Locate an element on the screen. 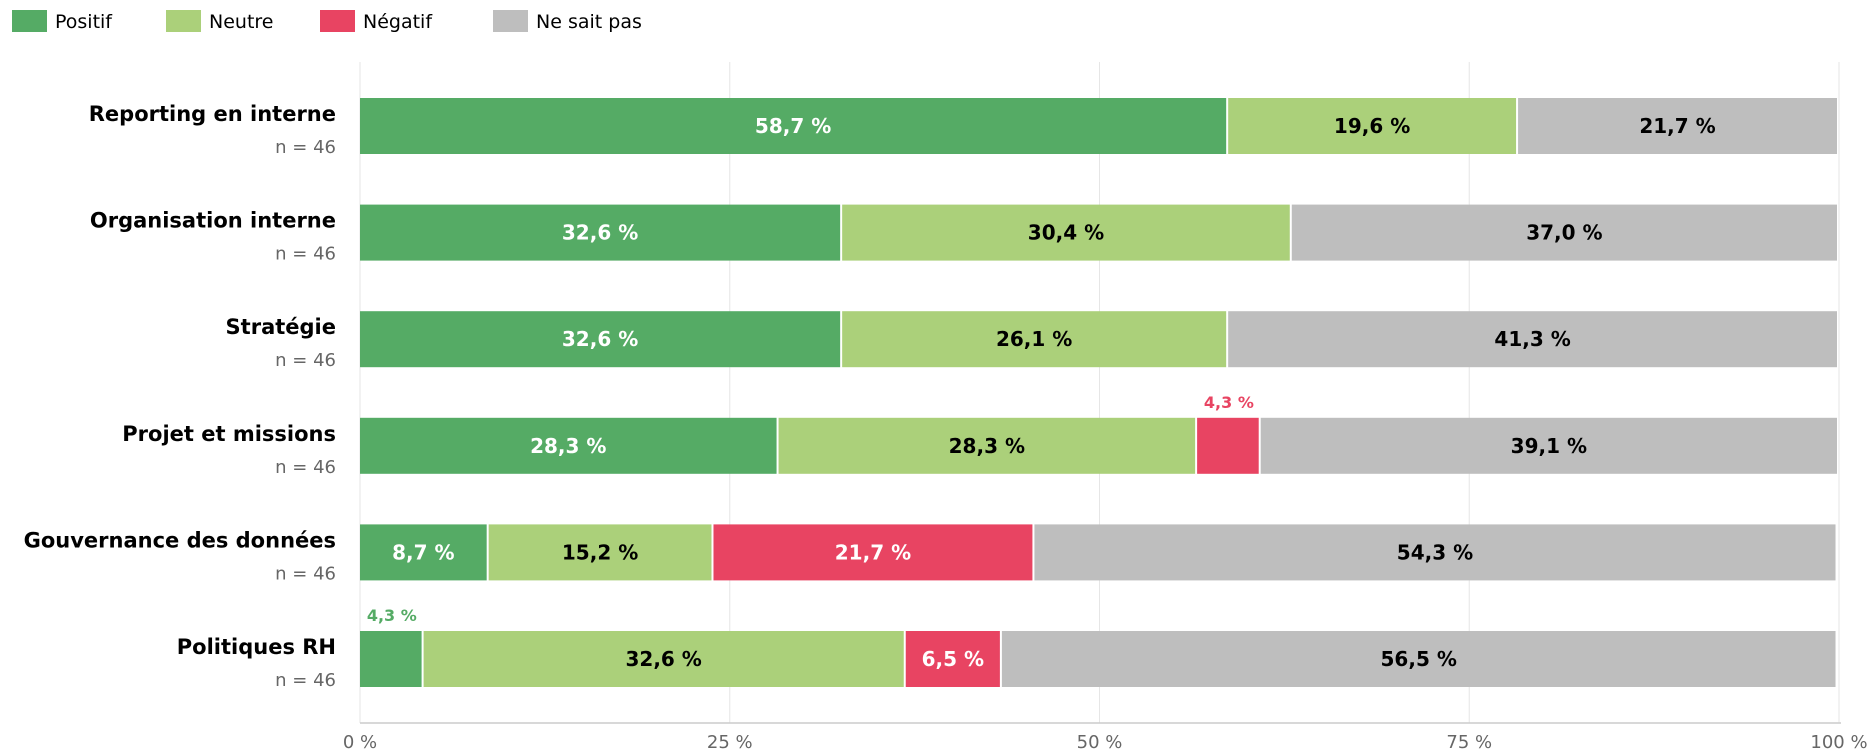  data-label: 26,1 % is located at coordinates (1034, 339).